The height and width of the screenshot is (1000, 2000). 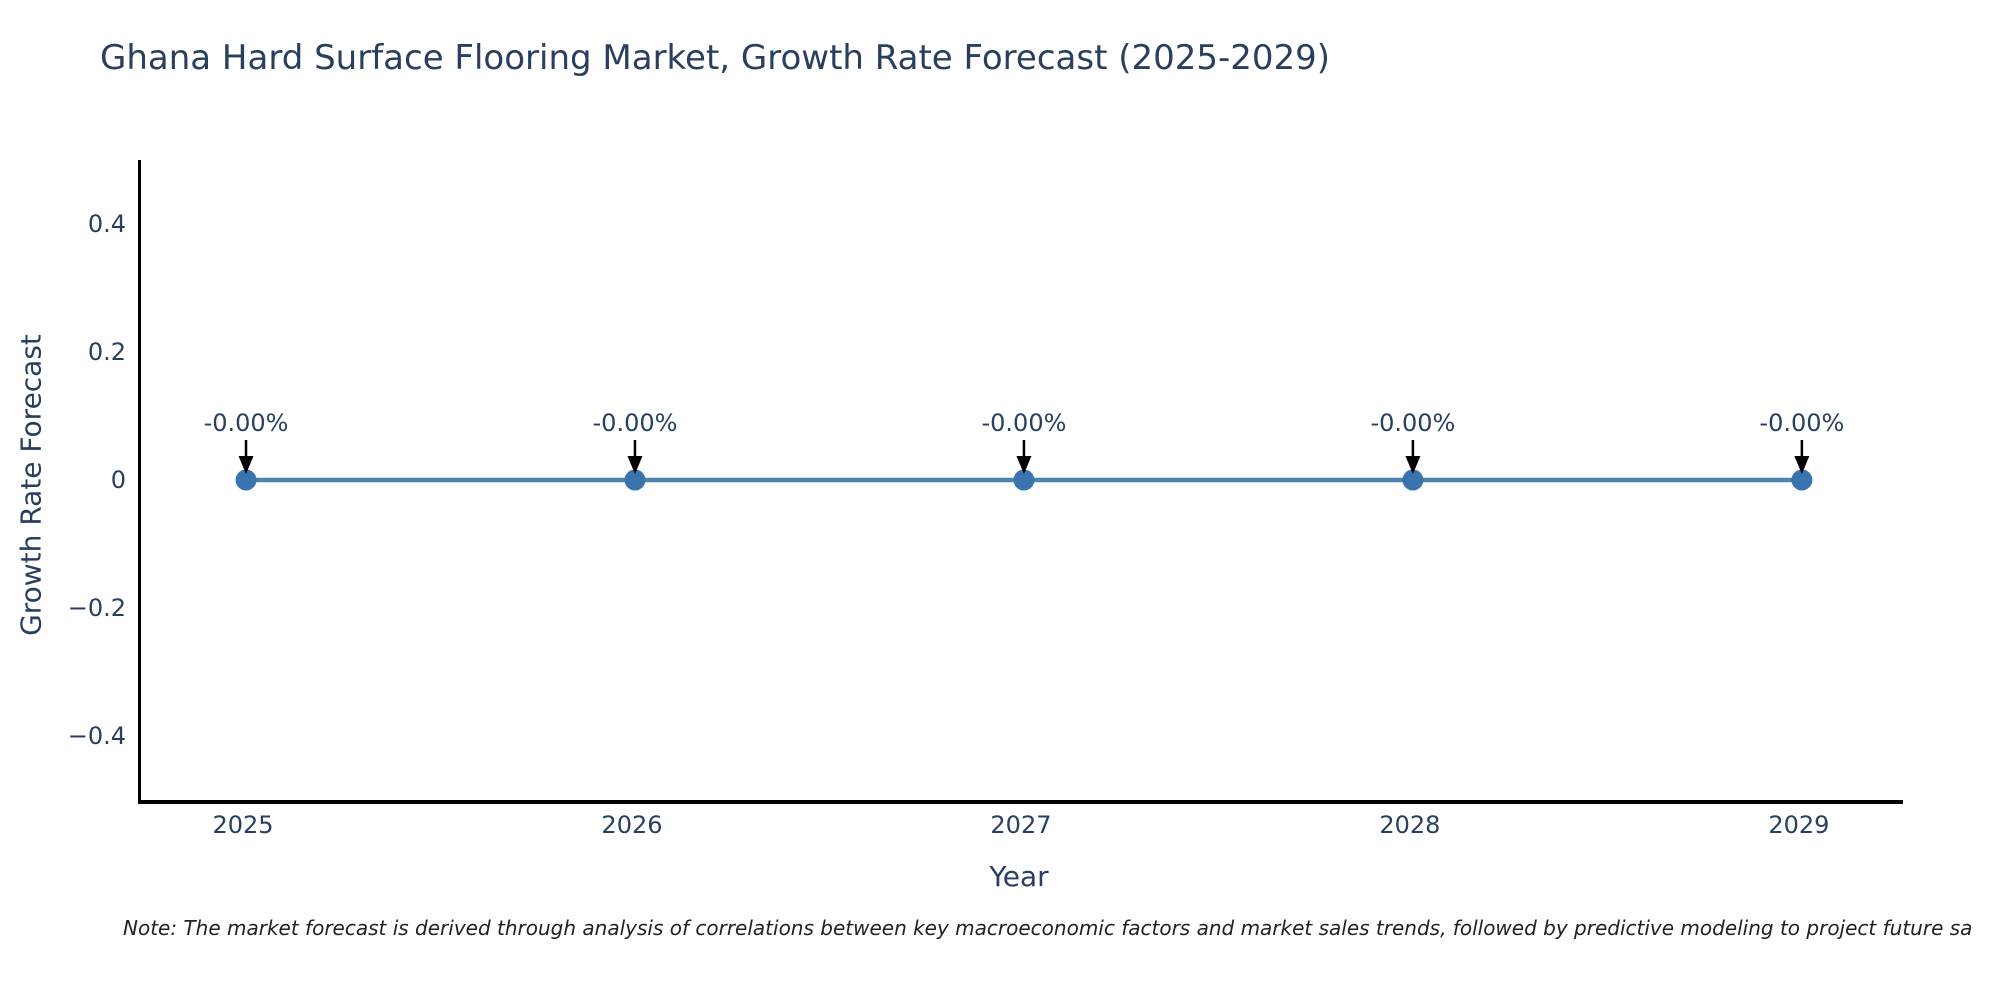 I want to click on x-tick-label: 2026, so click(x=632, y=825).